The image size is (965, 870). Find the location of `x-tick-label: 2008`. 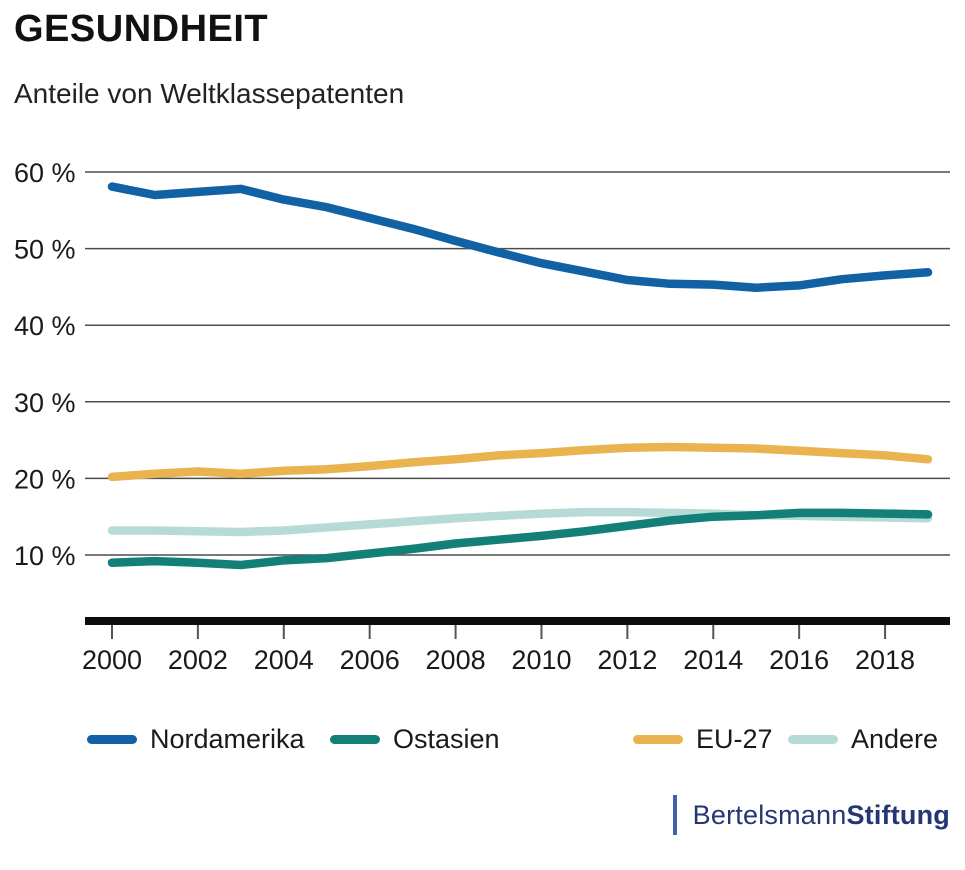

x-tick-label: 2008 is located at coordinates (456, 660).